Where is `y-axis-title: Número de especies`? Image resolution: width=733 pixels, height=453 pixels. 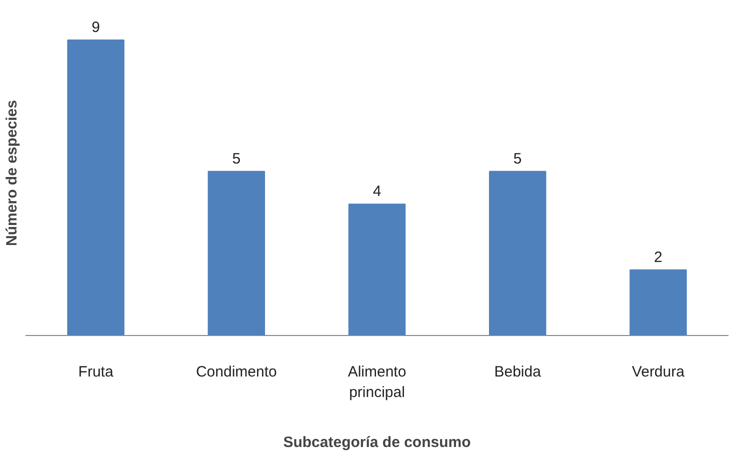
y-axis-title: Número de especies is located at coordinates (12, 173).